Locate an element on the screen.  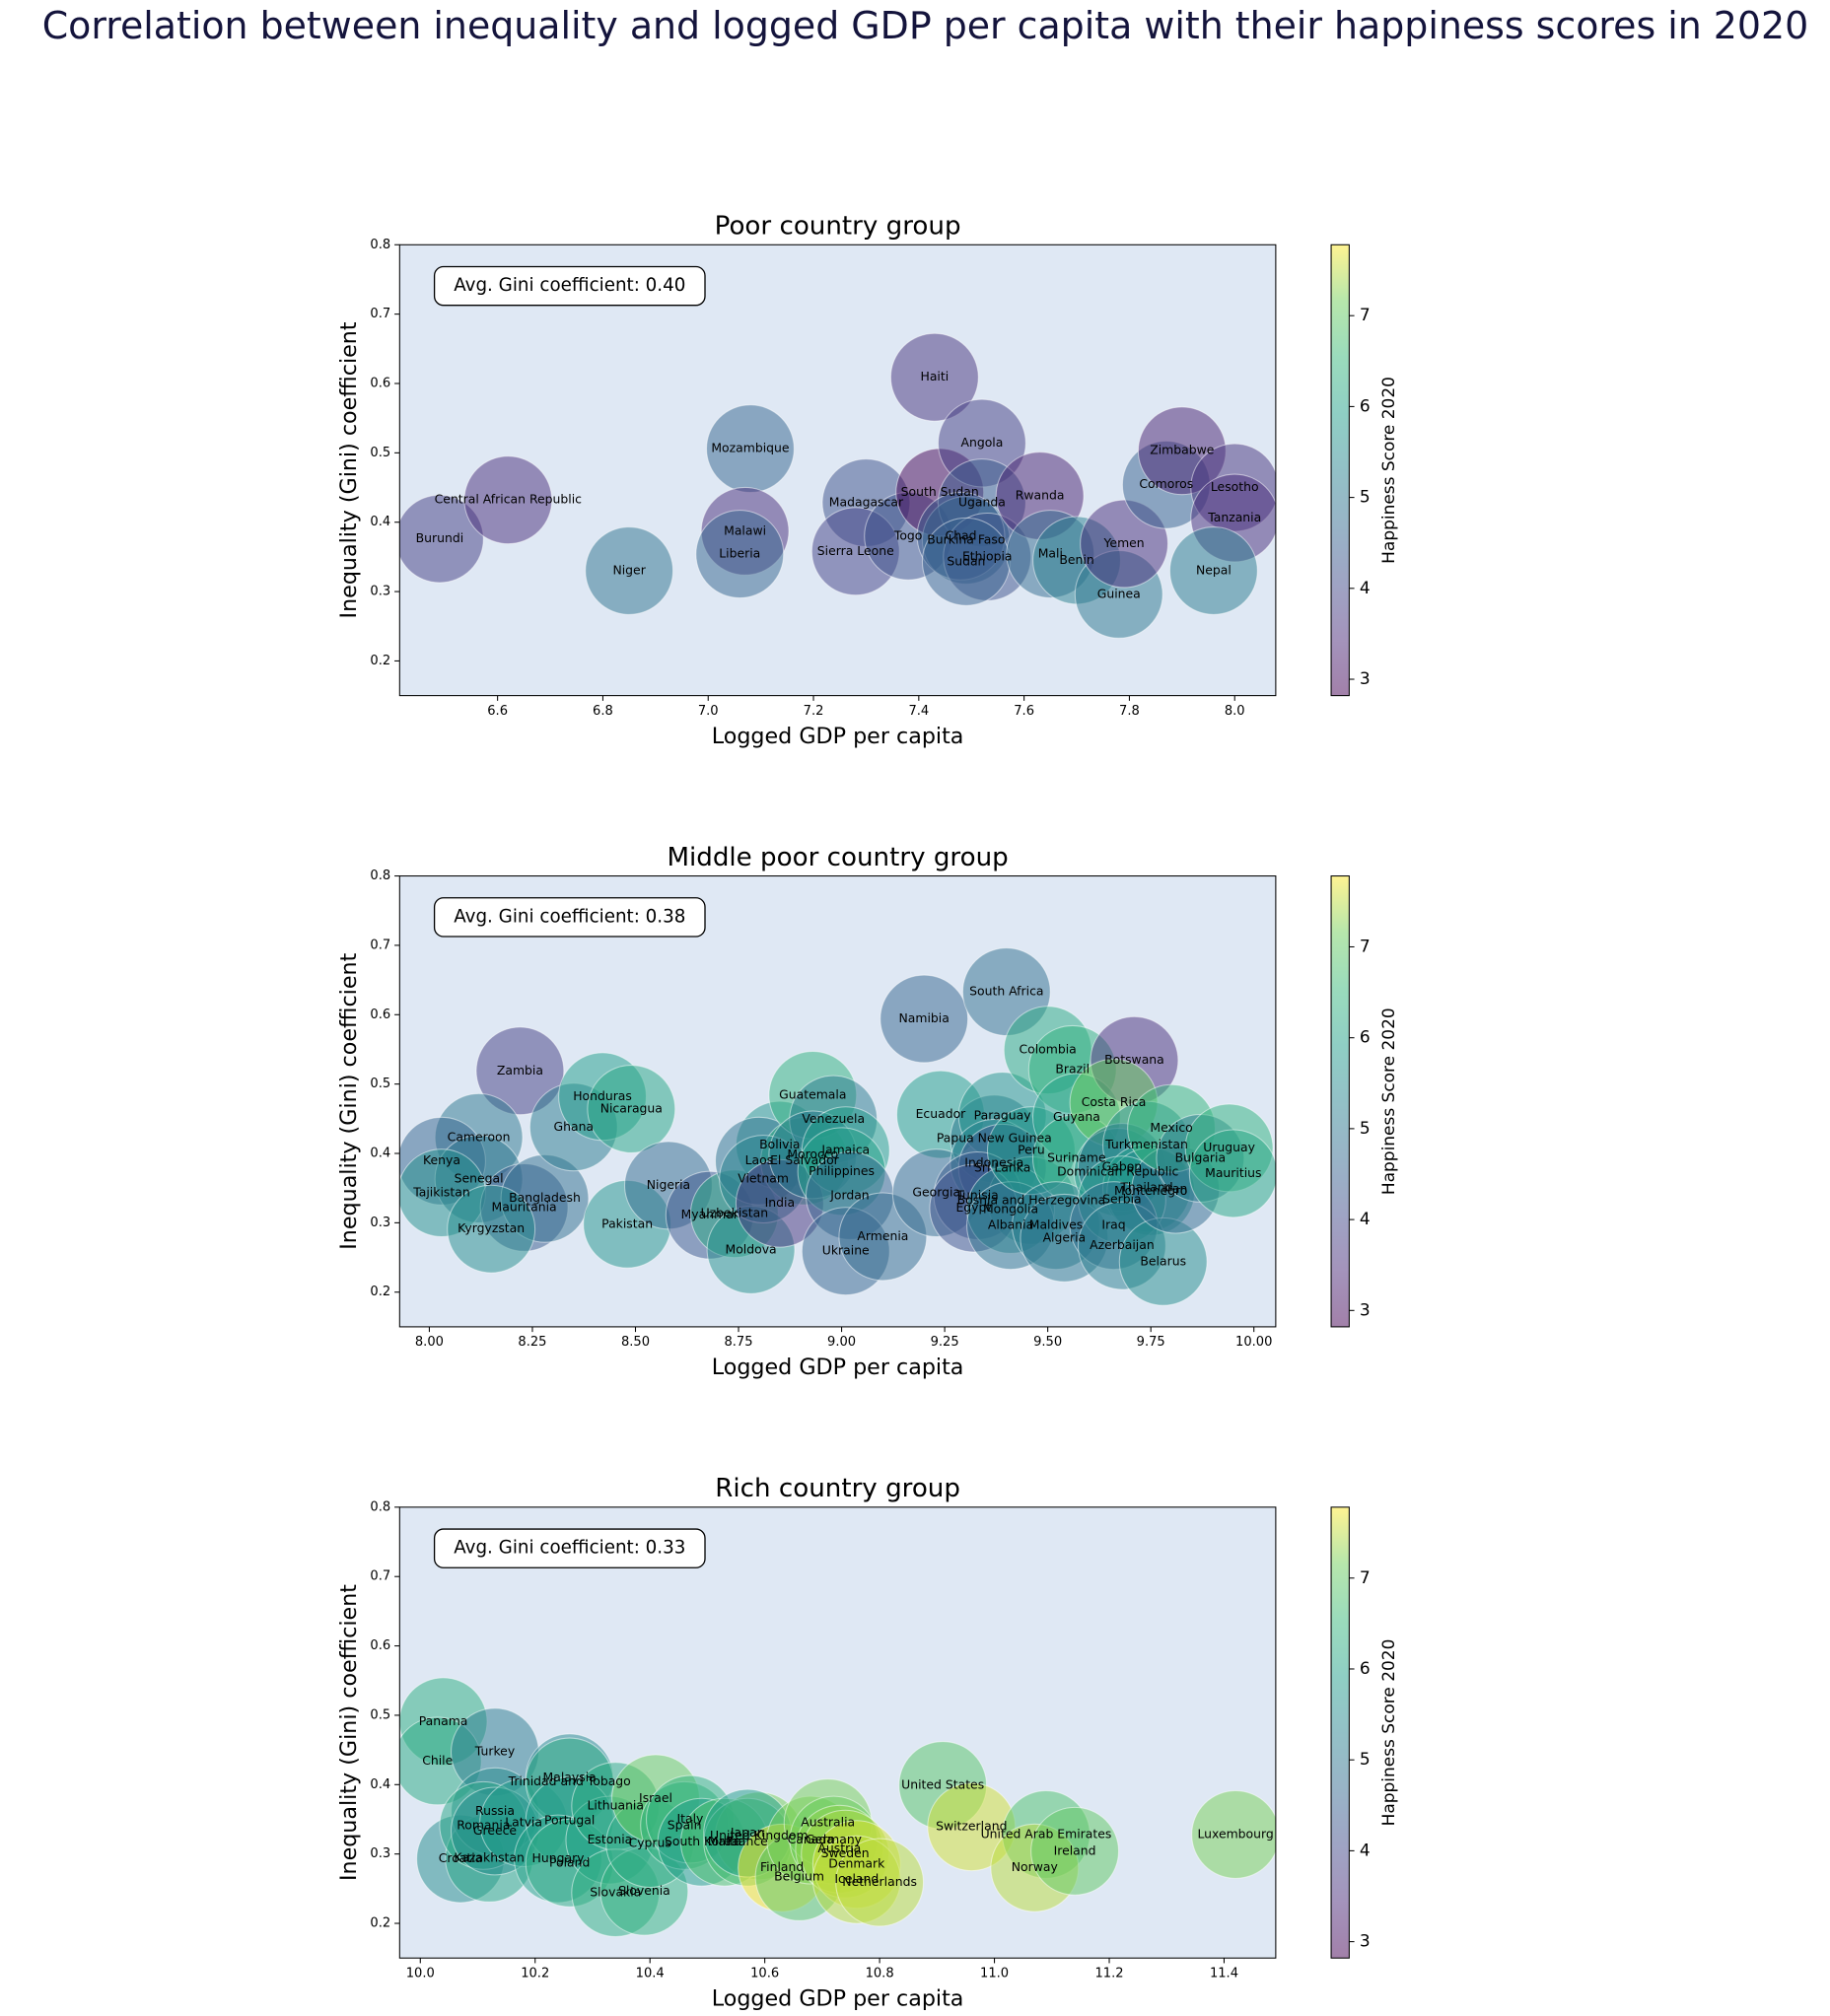
bubble-label: Romania is located at coordinates (483, 1824).